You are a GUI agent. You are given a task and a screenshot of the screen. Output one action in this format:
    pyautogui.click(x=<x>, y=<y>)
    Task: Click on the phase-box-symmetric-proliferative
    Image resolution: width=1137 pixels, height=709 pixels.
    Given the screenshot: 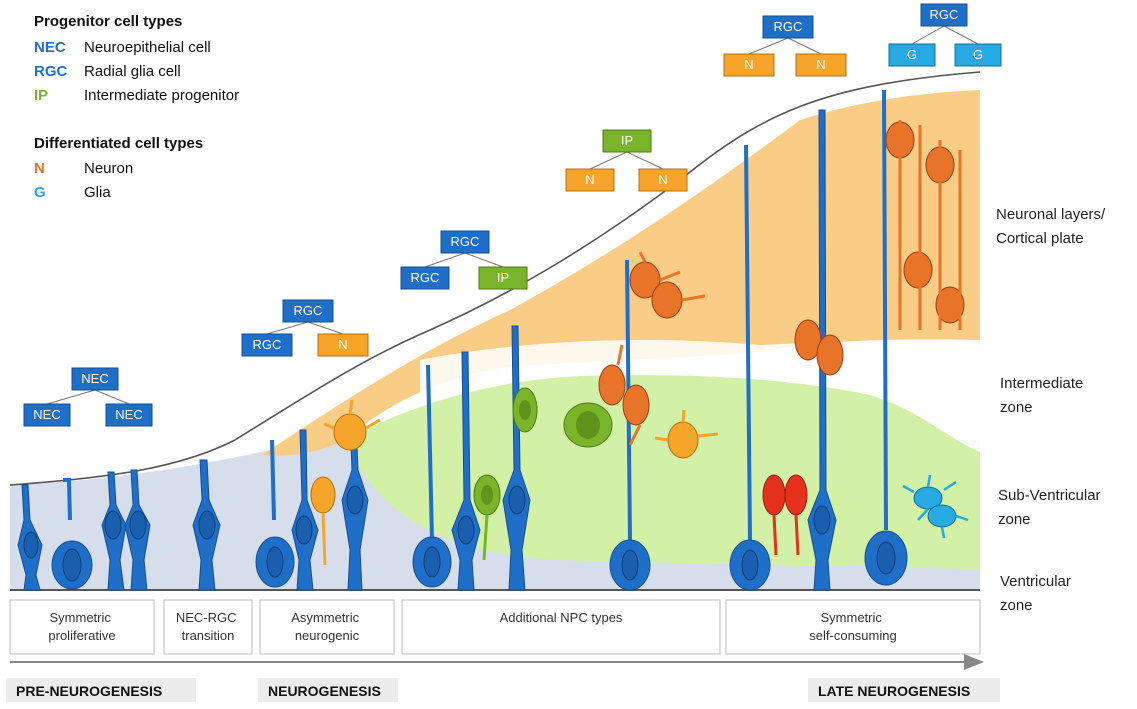 What is the action you would take?
    pyautogui.click(x=82, y=627)
    